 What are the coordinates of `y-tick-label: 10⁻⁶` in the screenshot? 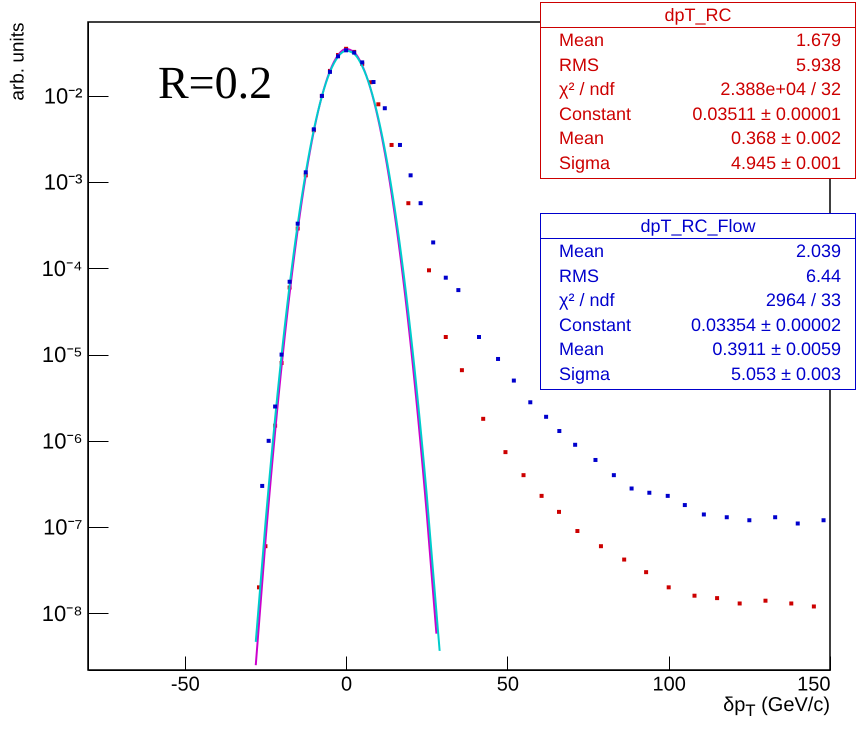 It's located at (62, 441).